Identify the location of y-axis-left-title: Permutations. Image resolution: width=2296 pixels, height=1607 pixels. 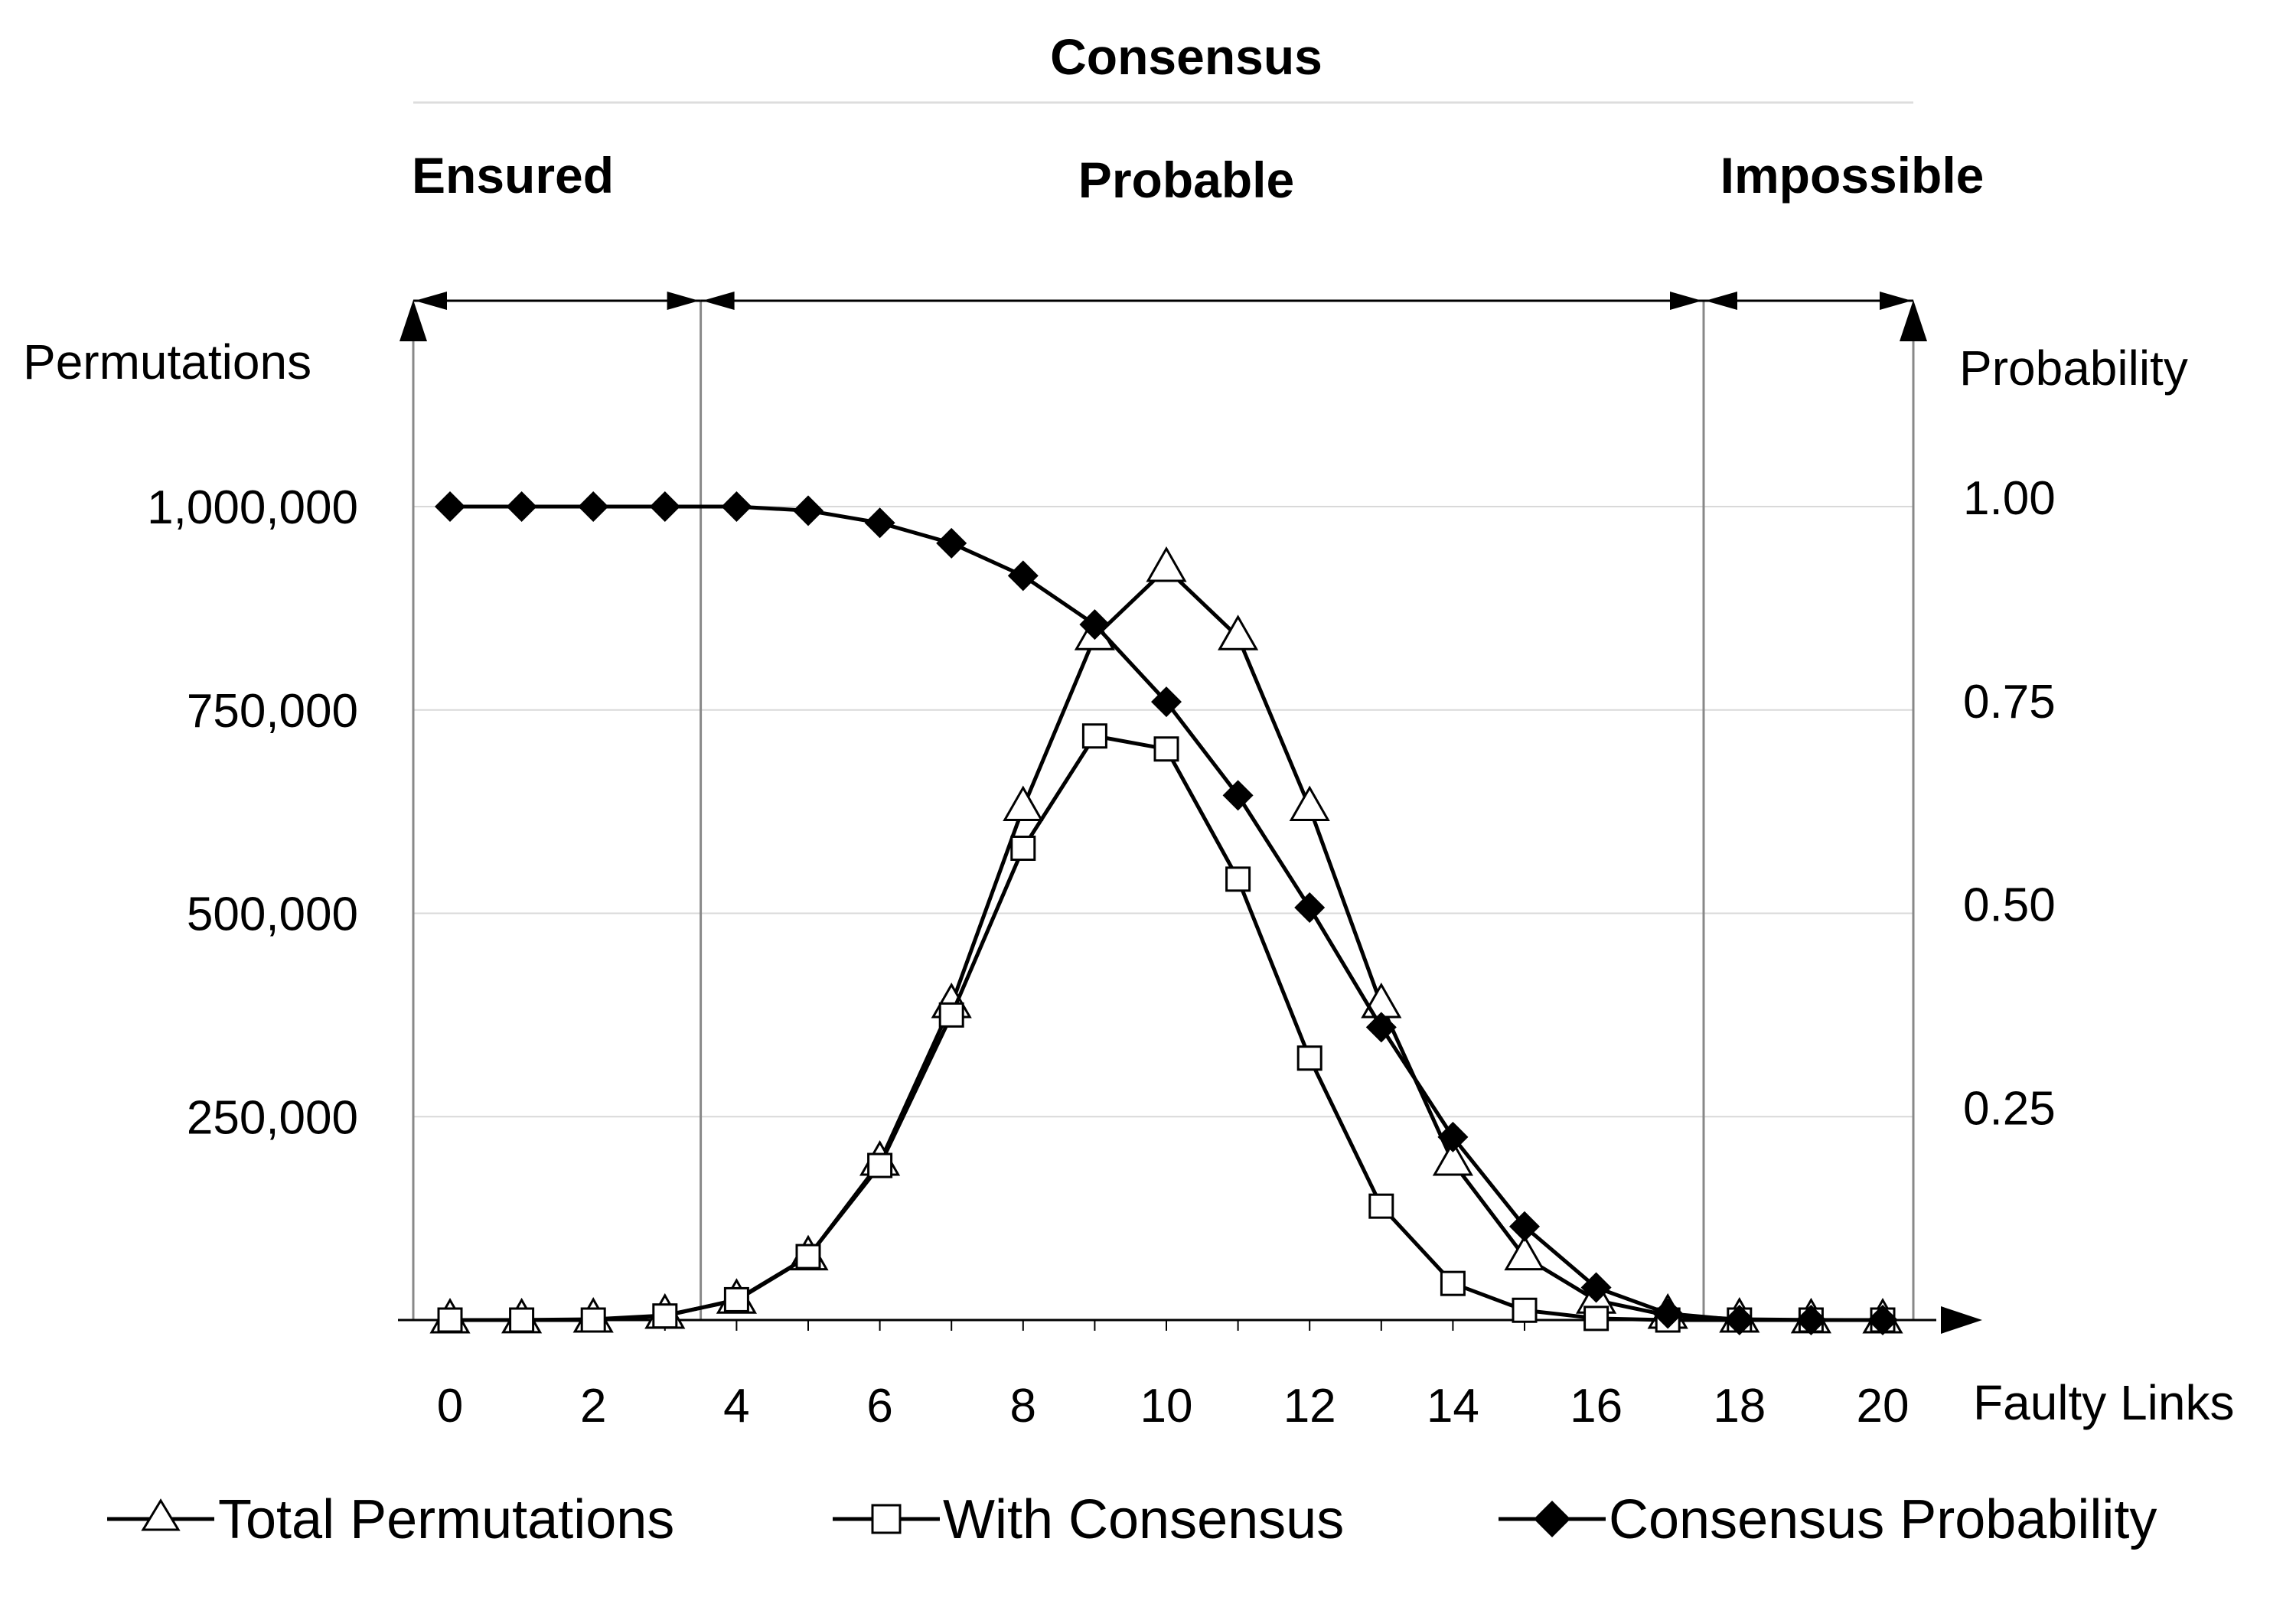
(167, 362).